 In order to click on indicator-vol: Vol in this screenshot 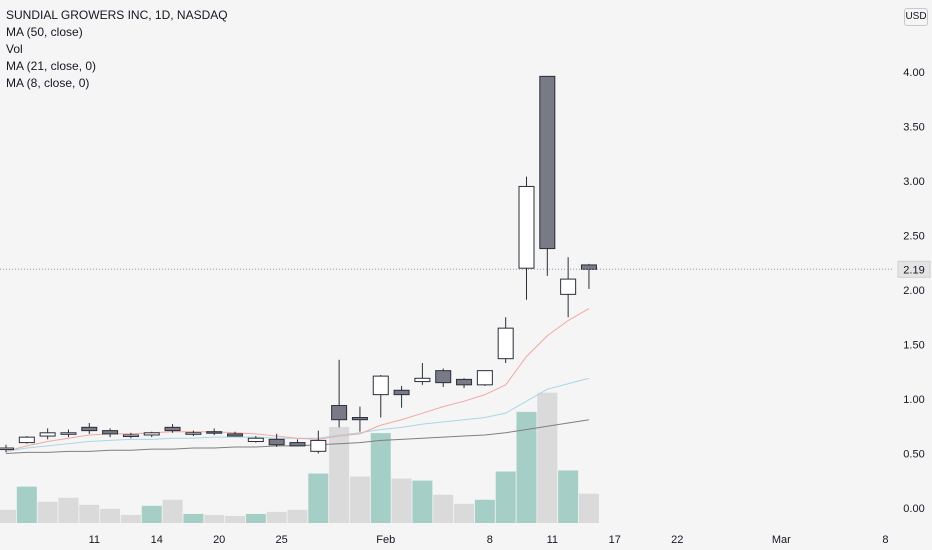, I will do `click(14, 49)`.